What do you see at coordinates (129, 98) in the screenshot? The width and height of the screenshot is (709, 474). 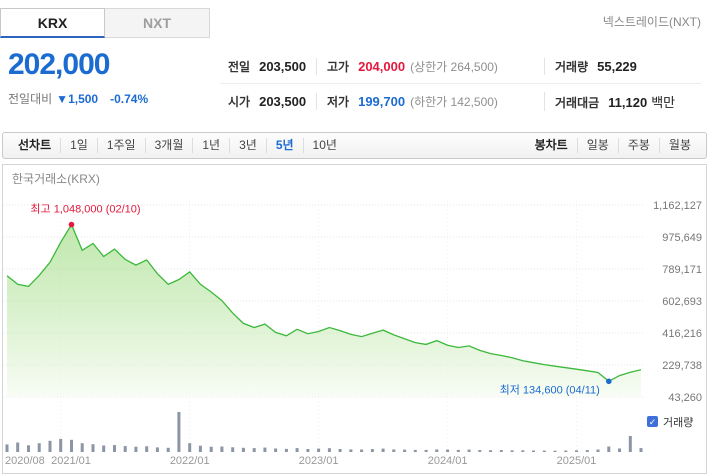 I see `change-percent: -0.74%` at bounding box center [129, 98].